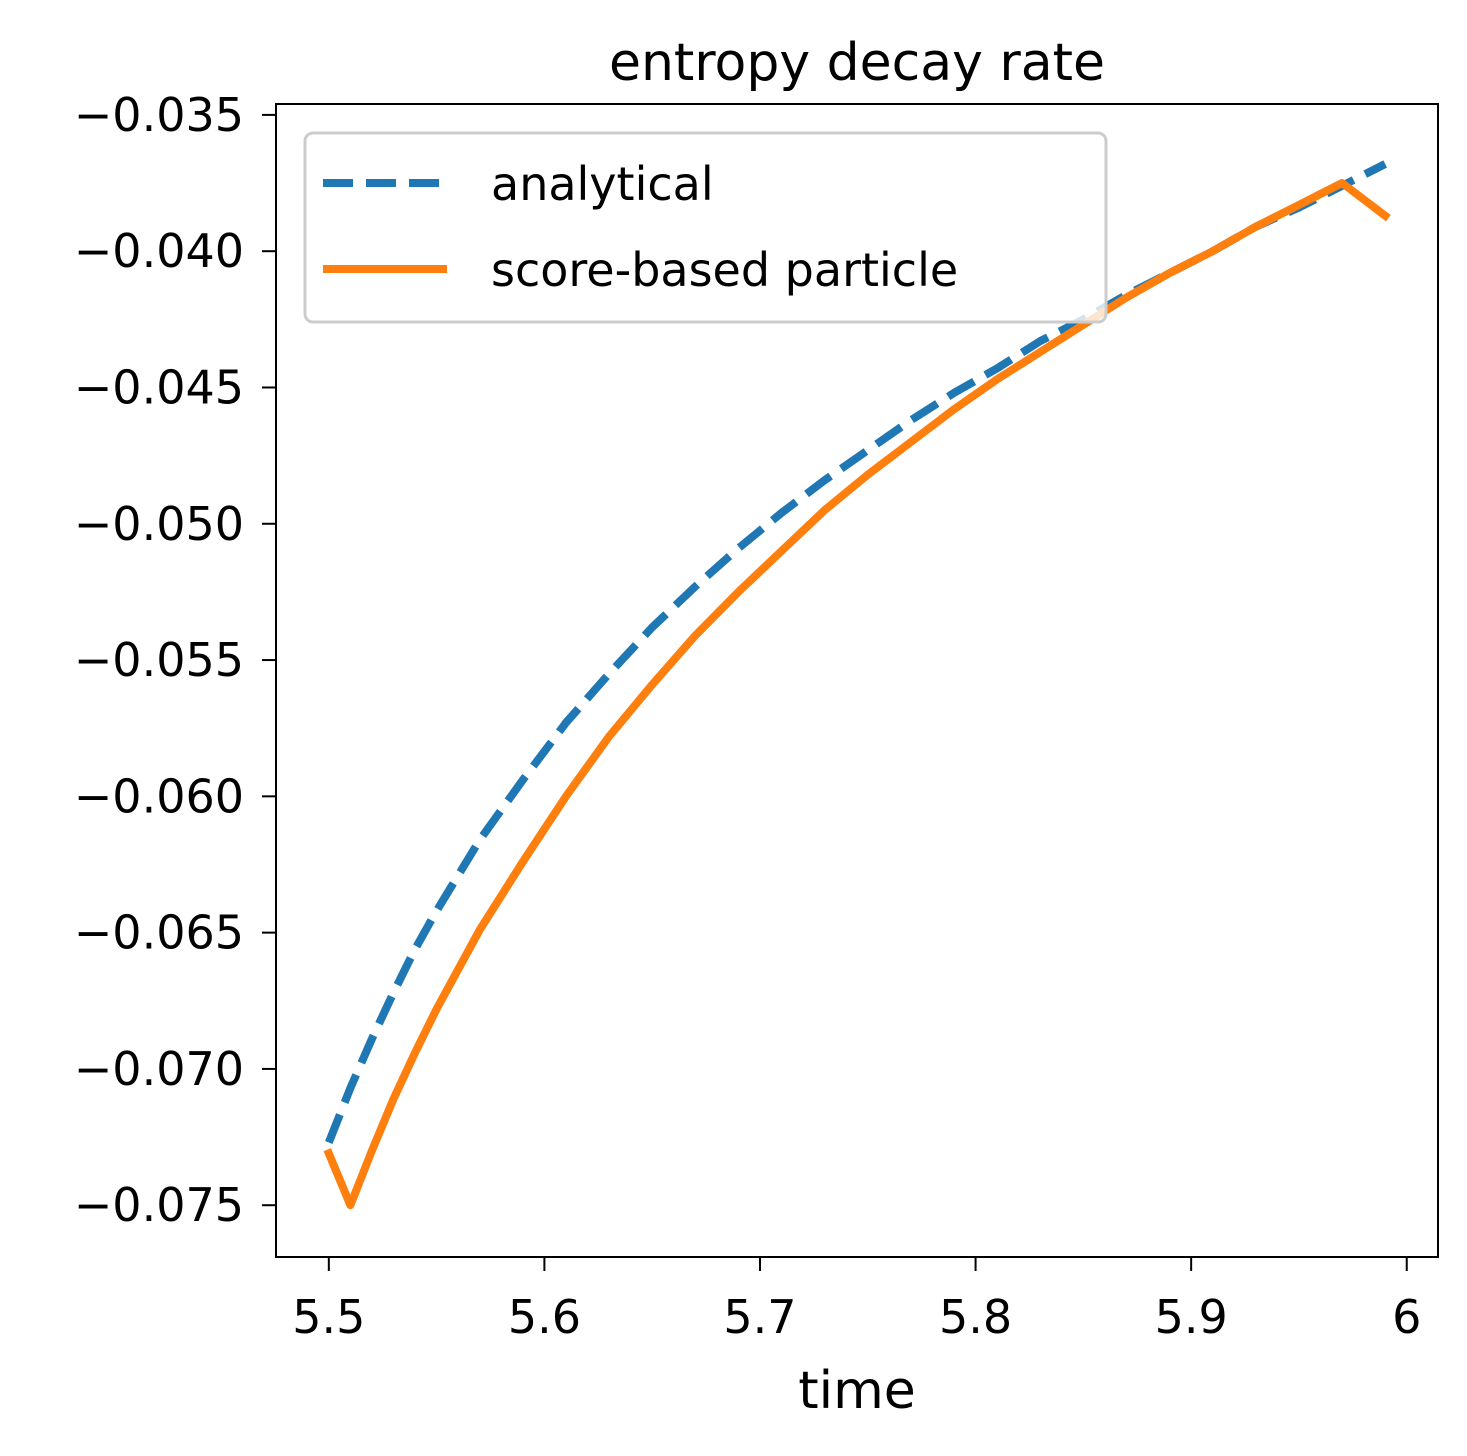  What do you see at coordinates (159, 115) in the screenshot?
I see `y-tick-label: −0.035` at bounding box center [159, 115].